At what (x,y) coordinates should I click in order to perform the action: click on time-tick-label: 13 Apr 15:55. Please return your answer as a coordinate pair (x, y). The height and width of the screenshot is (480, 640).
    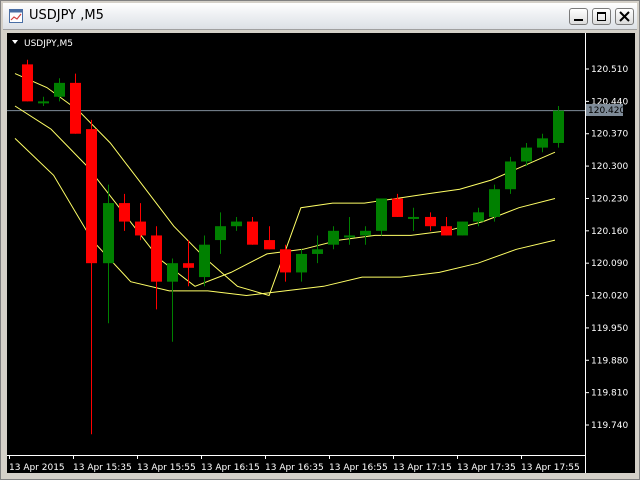
    Looking at the image, I should click on (166, 468).